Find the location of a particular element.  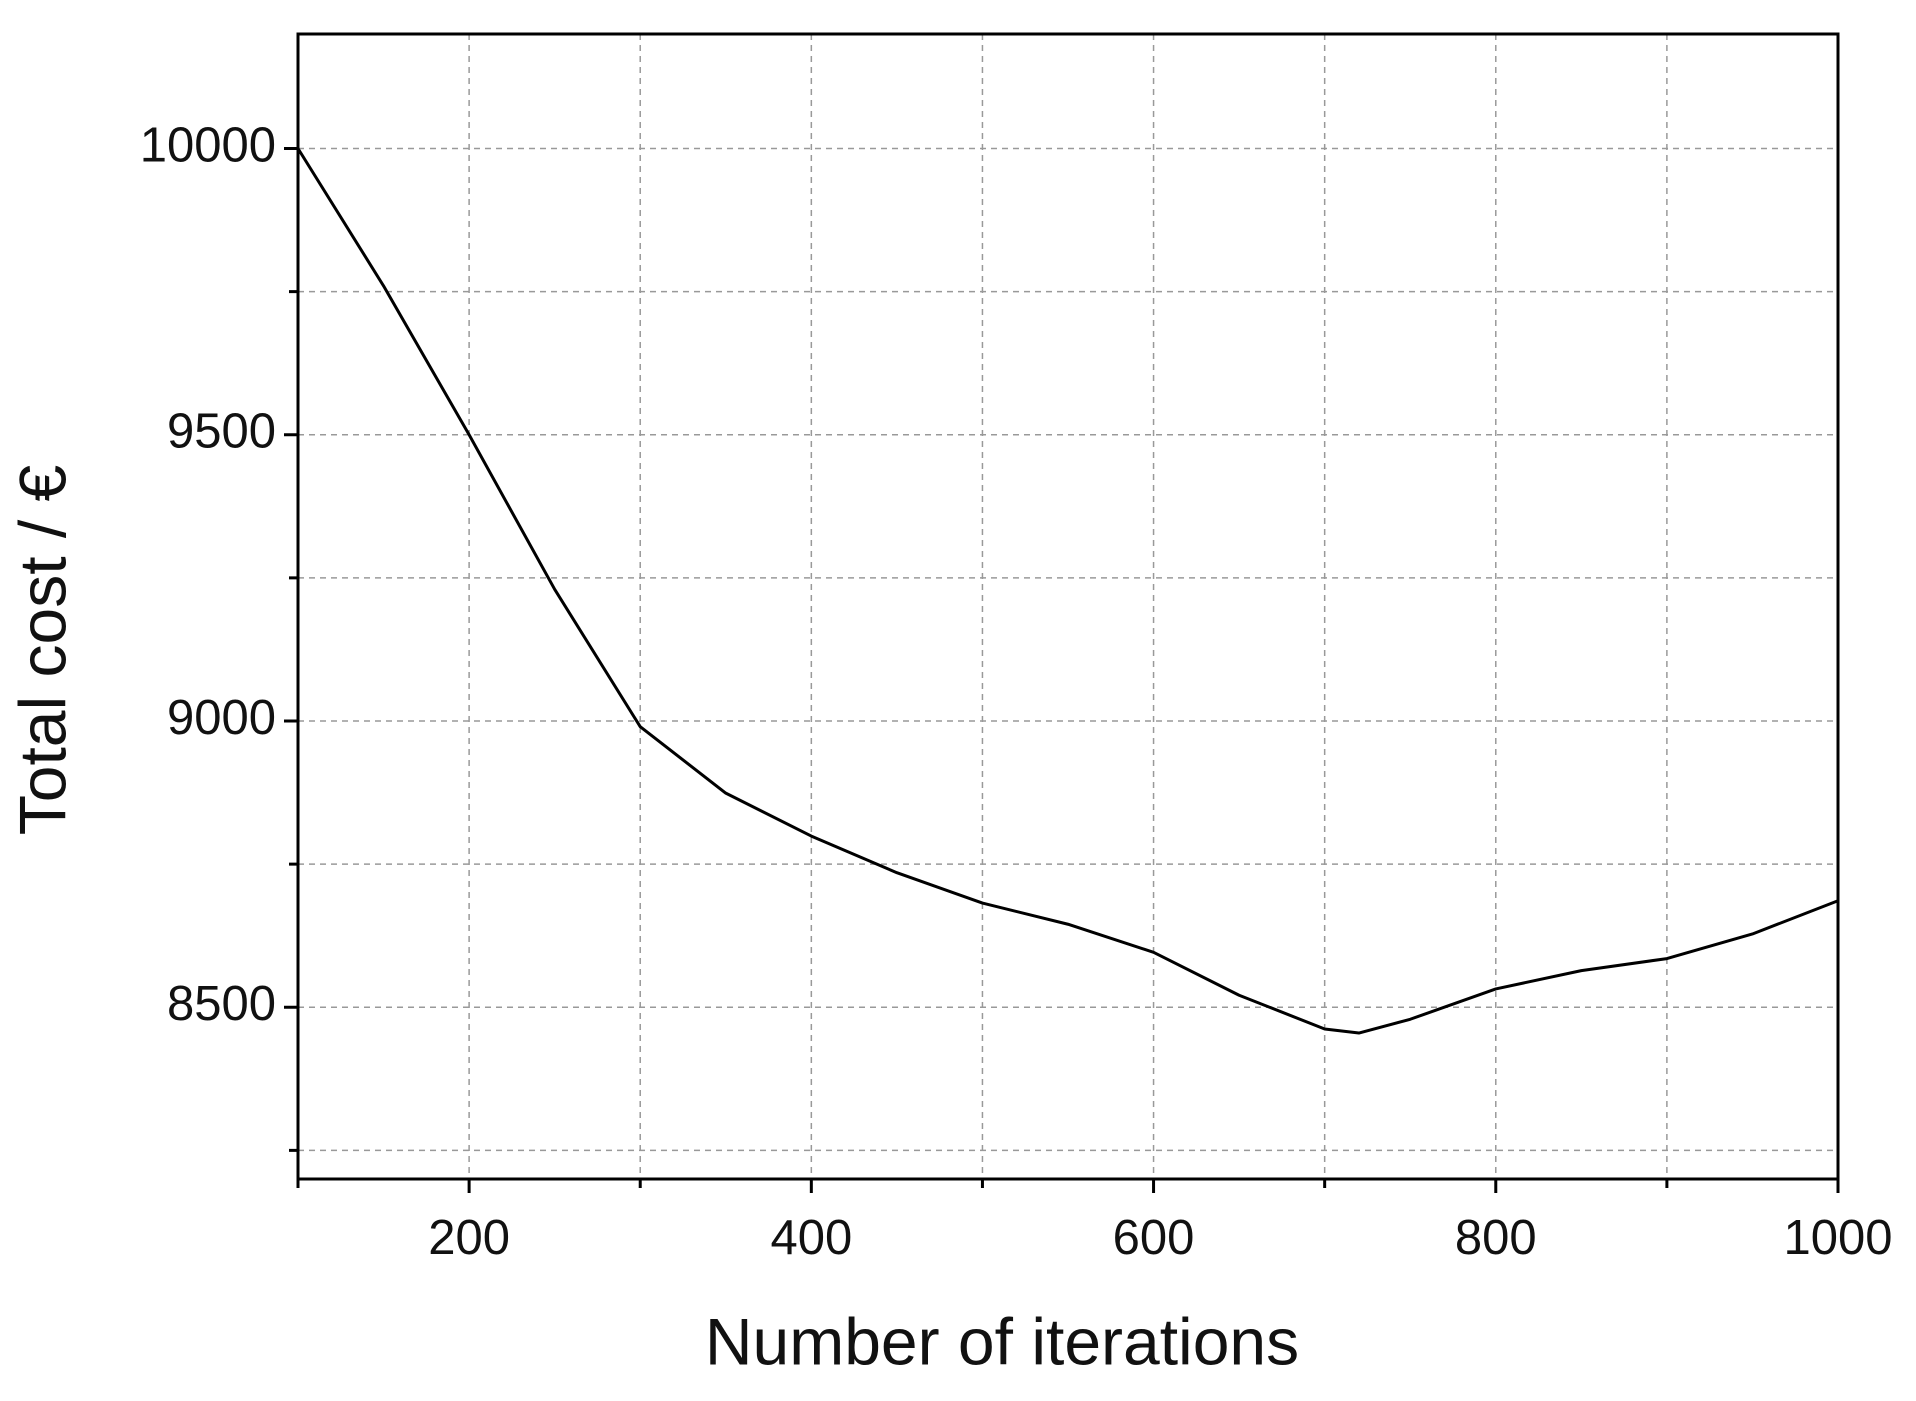

y-tick-label: 8500 is located at coordinates (221, 1004).